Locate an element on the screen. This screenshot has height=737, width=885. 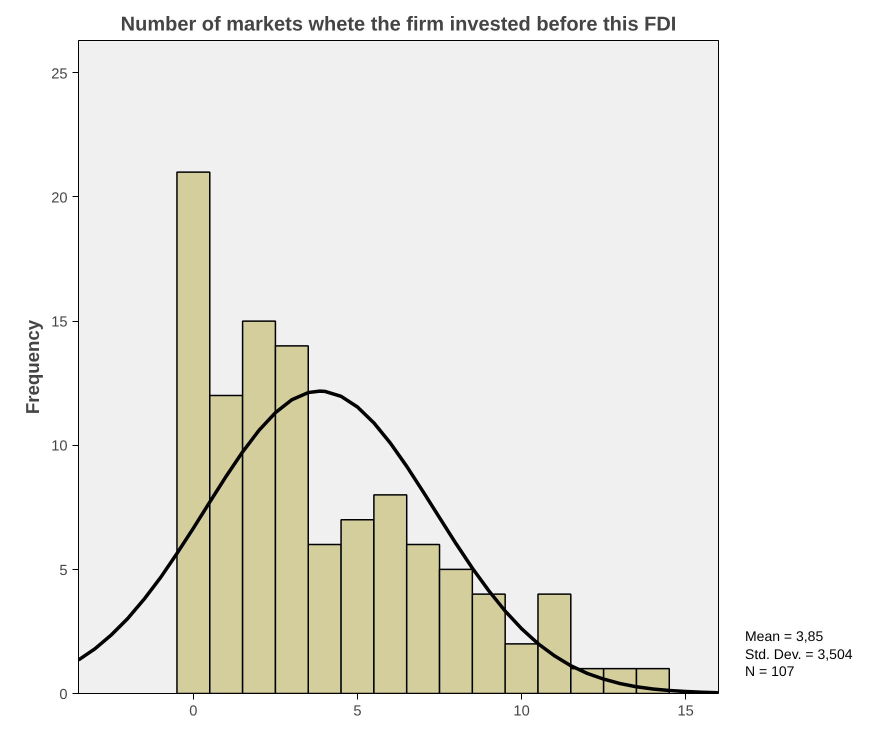
y-tick-label: 15 is located at coordinates (59, 322).